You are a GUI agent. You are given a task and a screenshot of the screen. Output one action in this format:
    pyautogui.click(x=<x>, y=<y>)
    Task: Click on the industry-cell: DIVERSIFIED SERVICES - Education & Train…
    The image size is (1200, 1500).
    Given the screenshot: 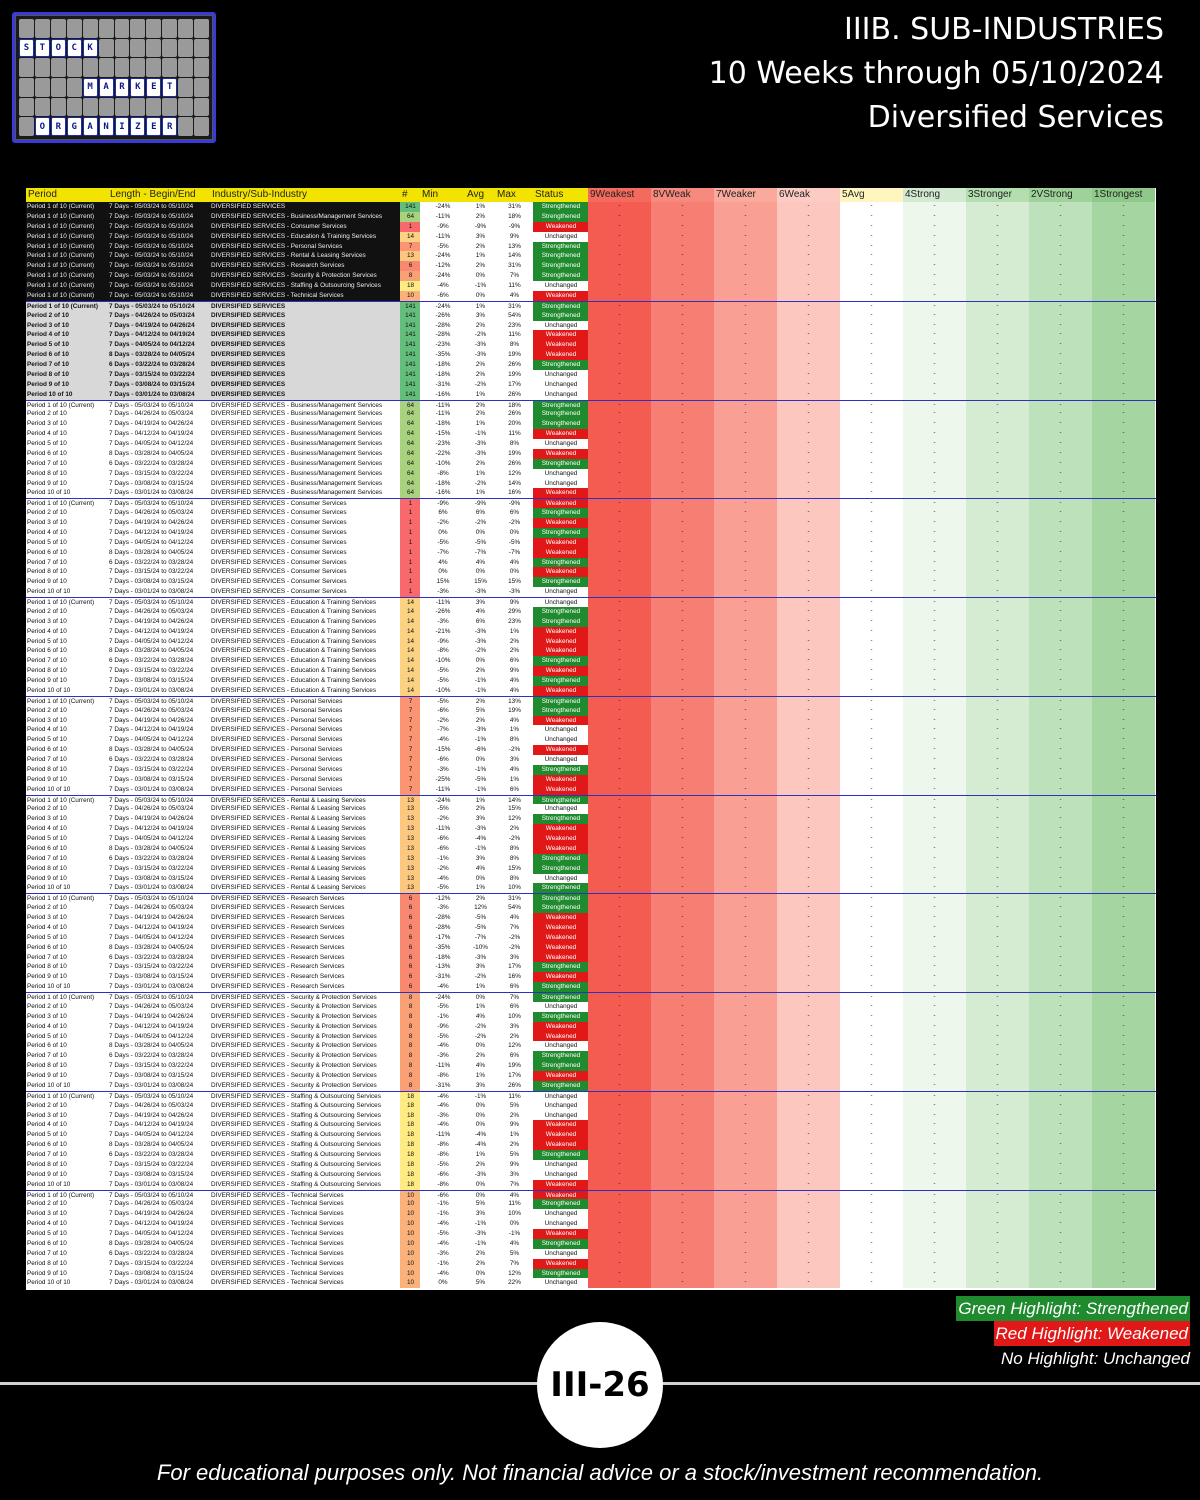 What is the action you would take?
    pyautogui.click(x=294, y=621)
    